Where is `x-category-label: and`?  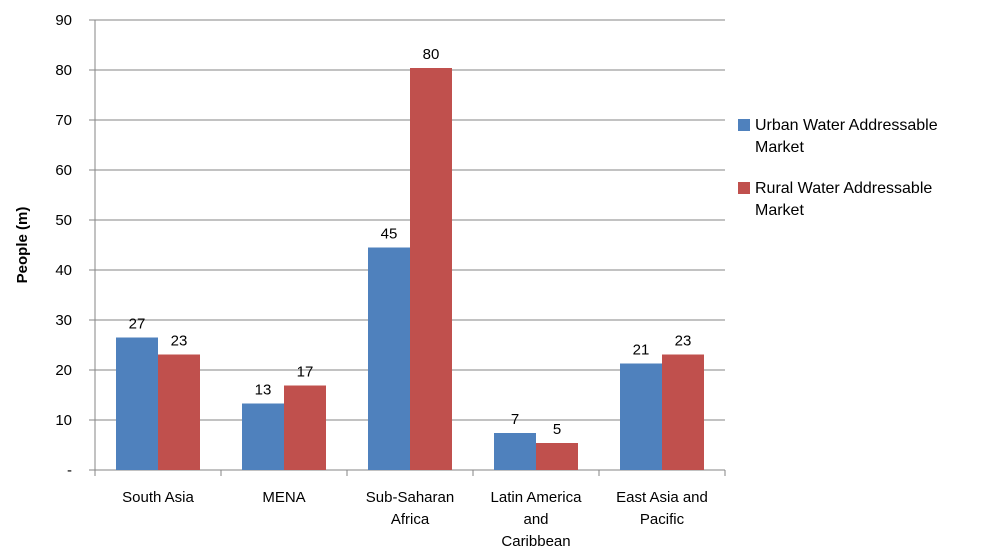
x-category-label: and is located at coordinates (535, 519).